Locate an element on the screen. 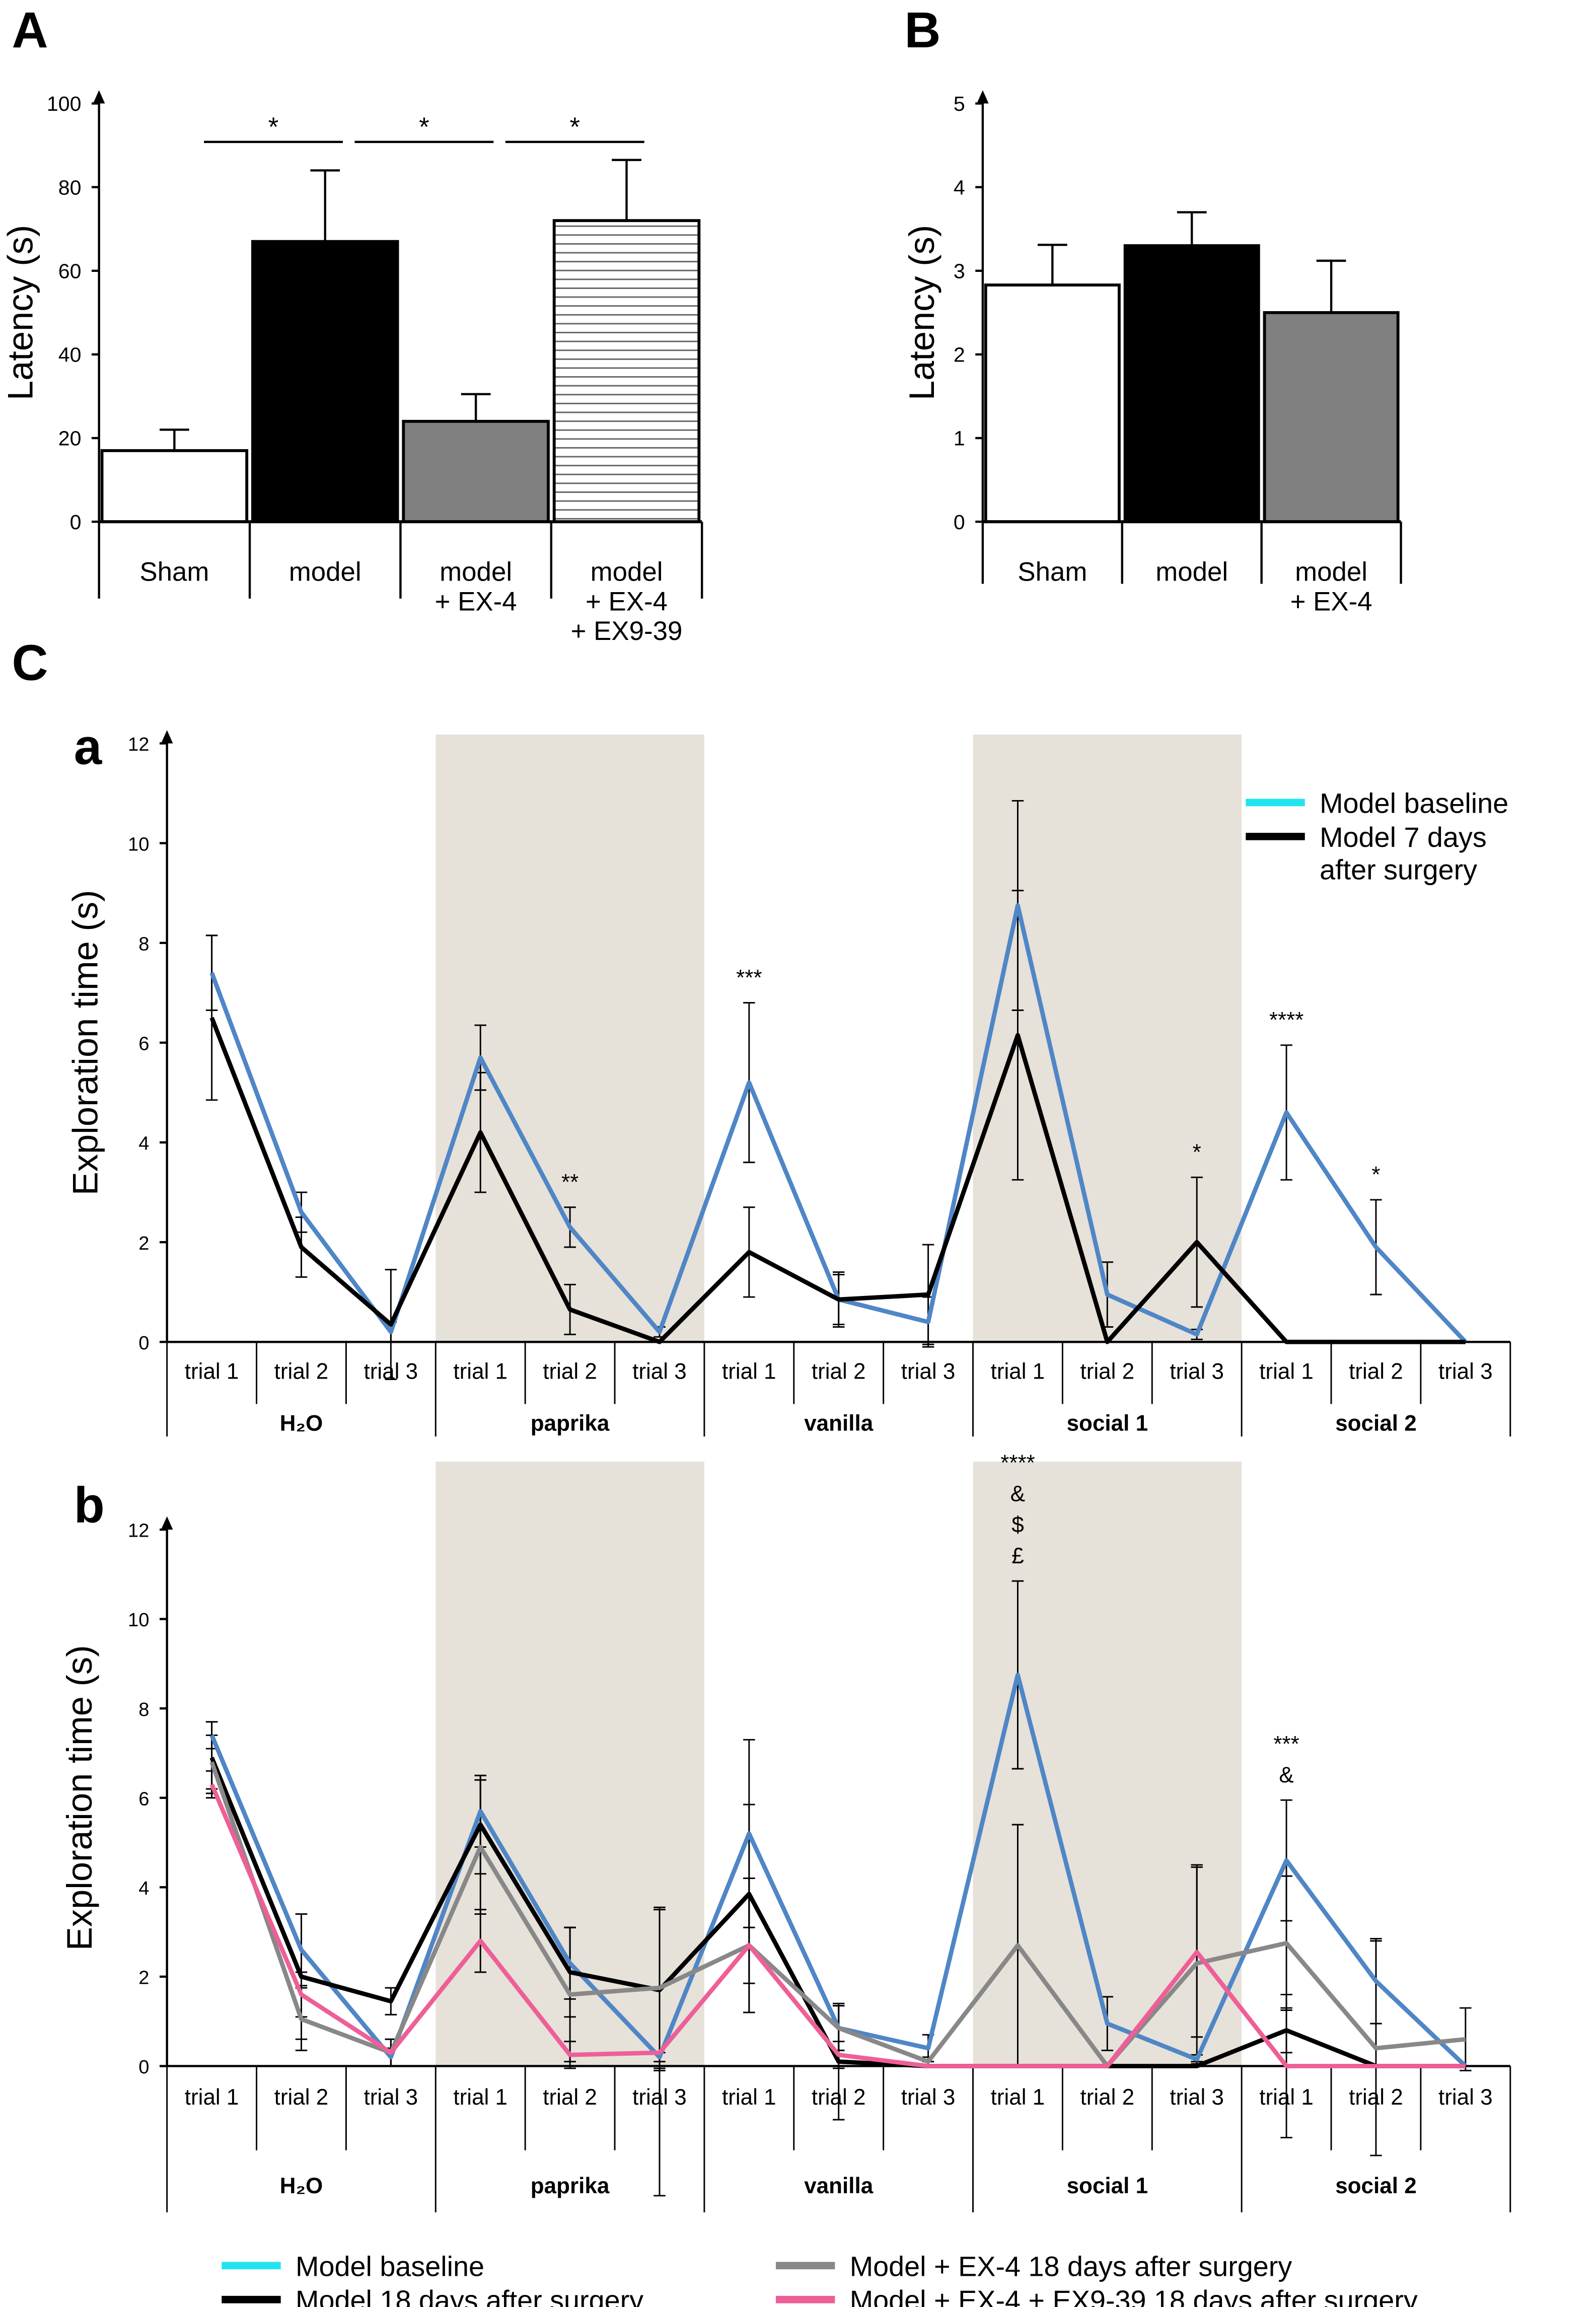  y-tick-label: 1 is located at coordinates (959, 438).